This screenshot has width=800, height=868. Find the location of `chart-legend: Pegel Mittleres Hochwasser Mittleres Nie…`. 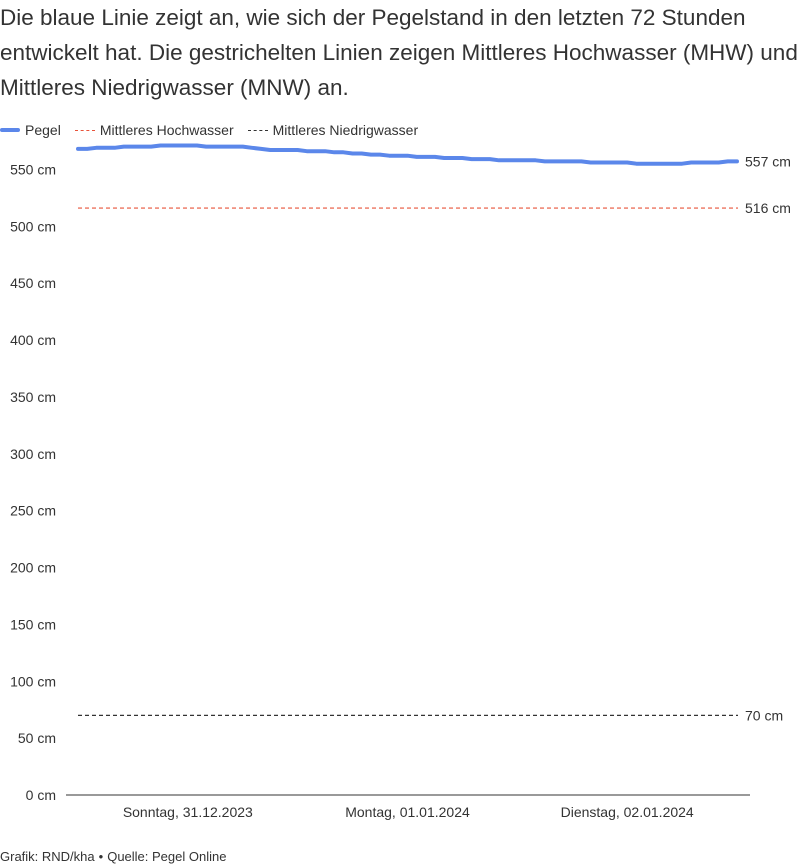

chart-legend: Pegel Mittleres Hochwasser Mittleres Nie… is located at coordinates (216, 130).